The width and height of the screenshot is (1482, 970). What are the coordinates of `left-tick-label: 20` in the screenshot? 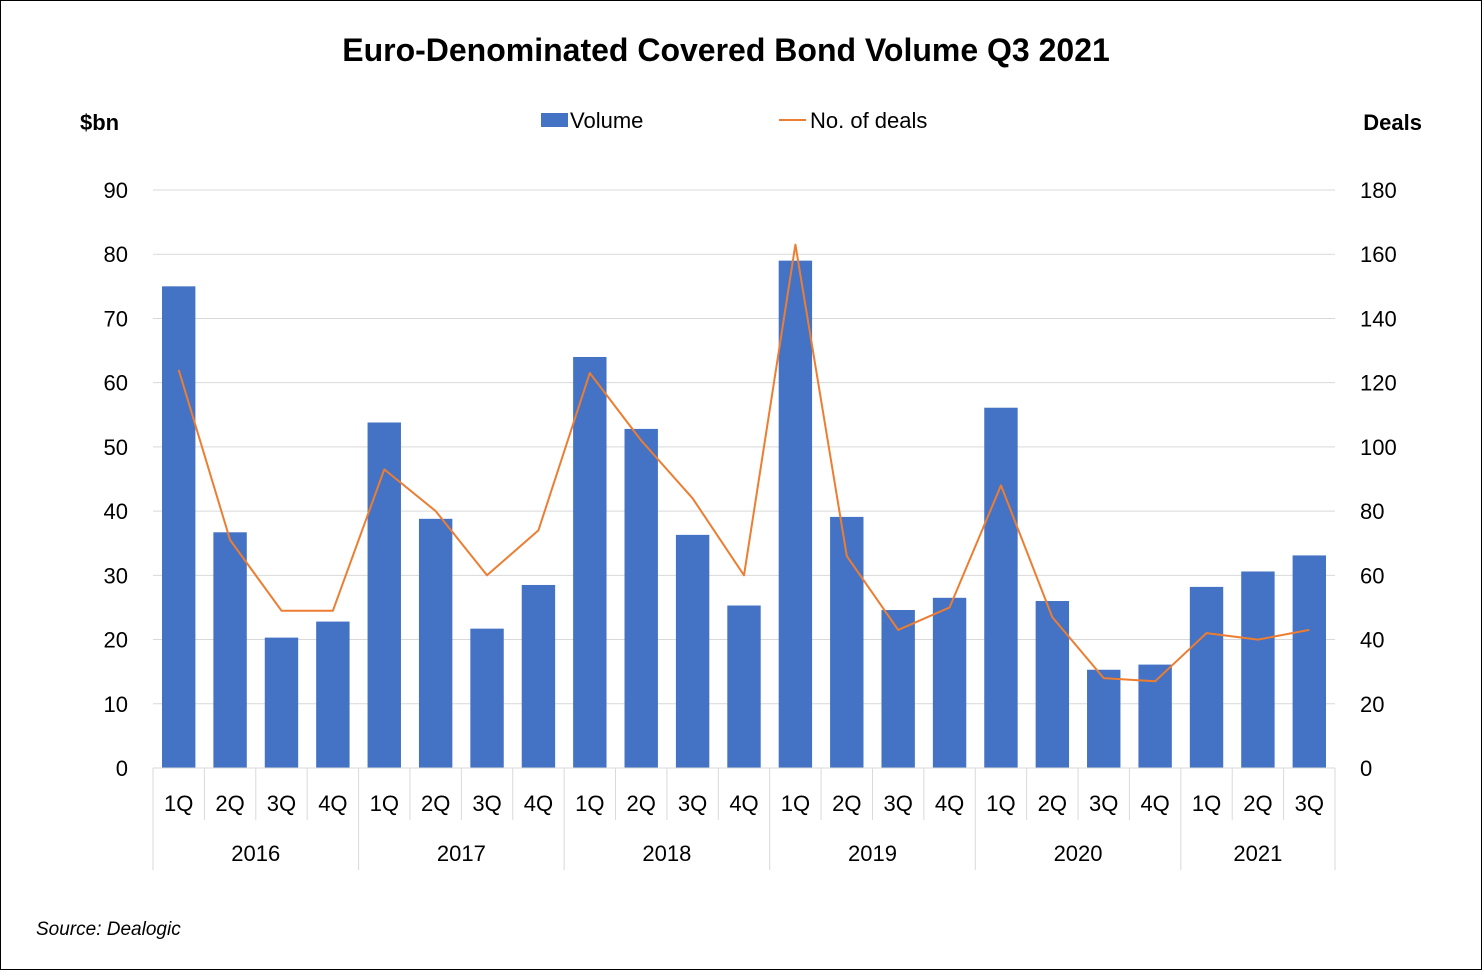 It's located at (116, 640).